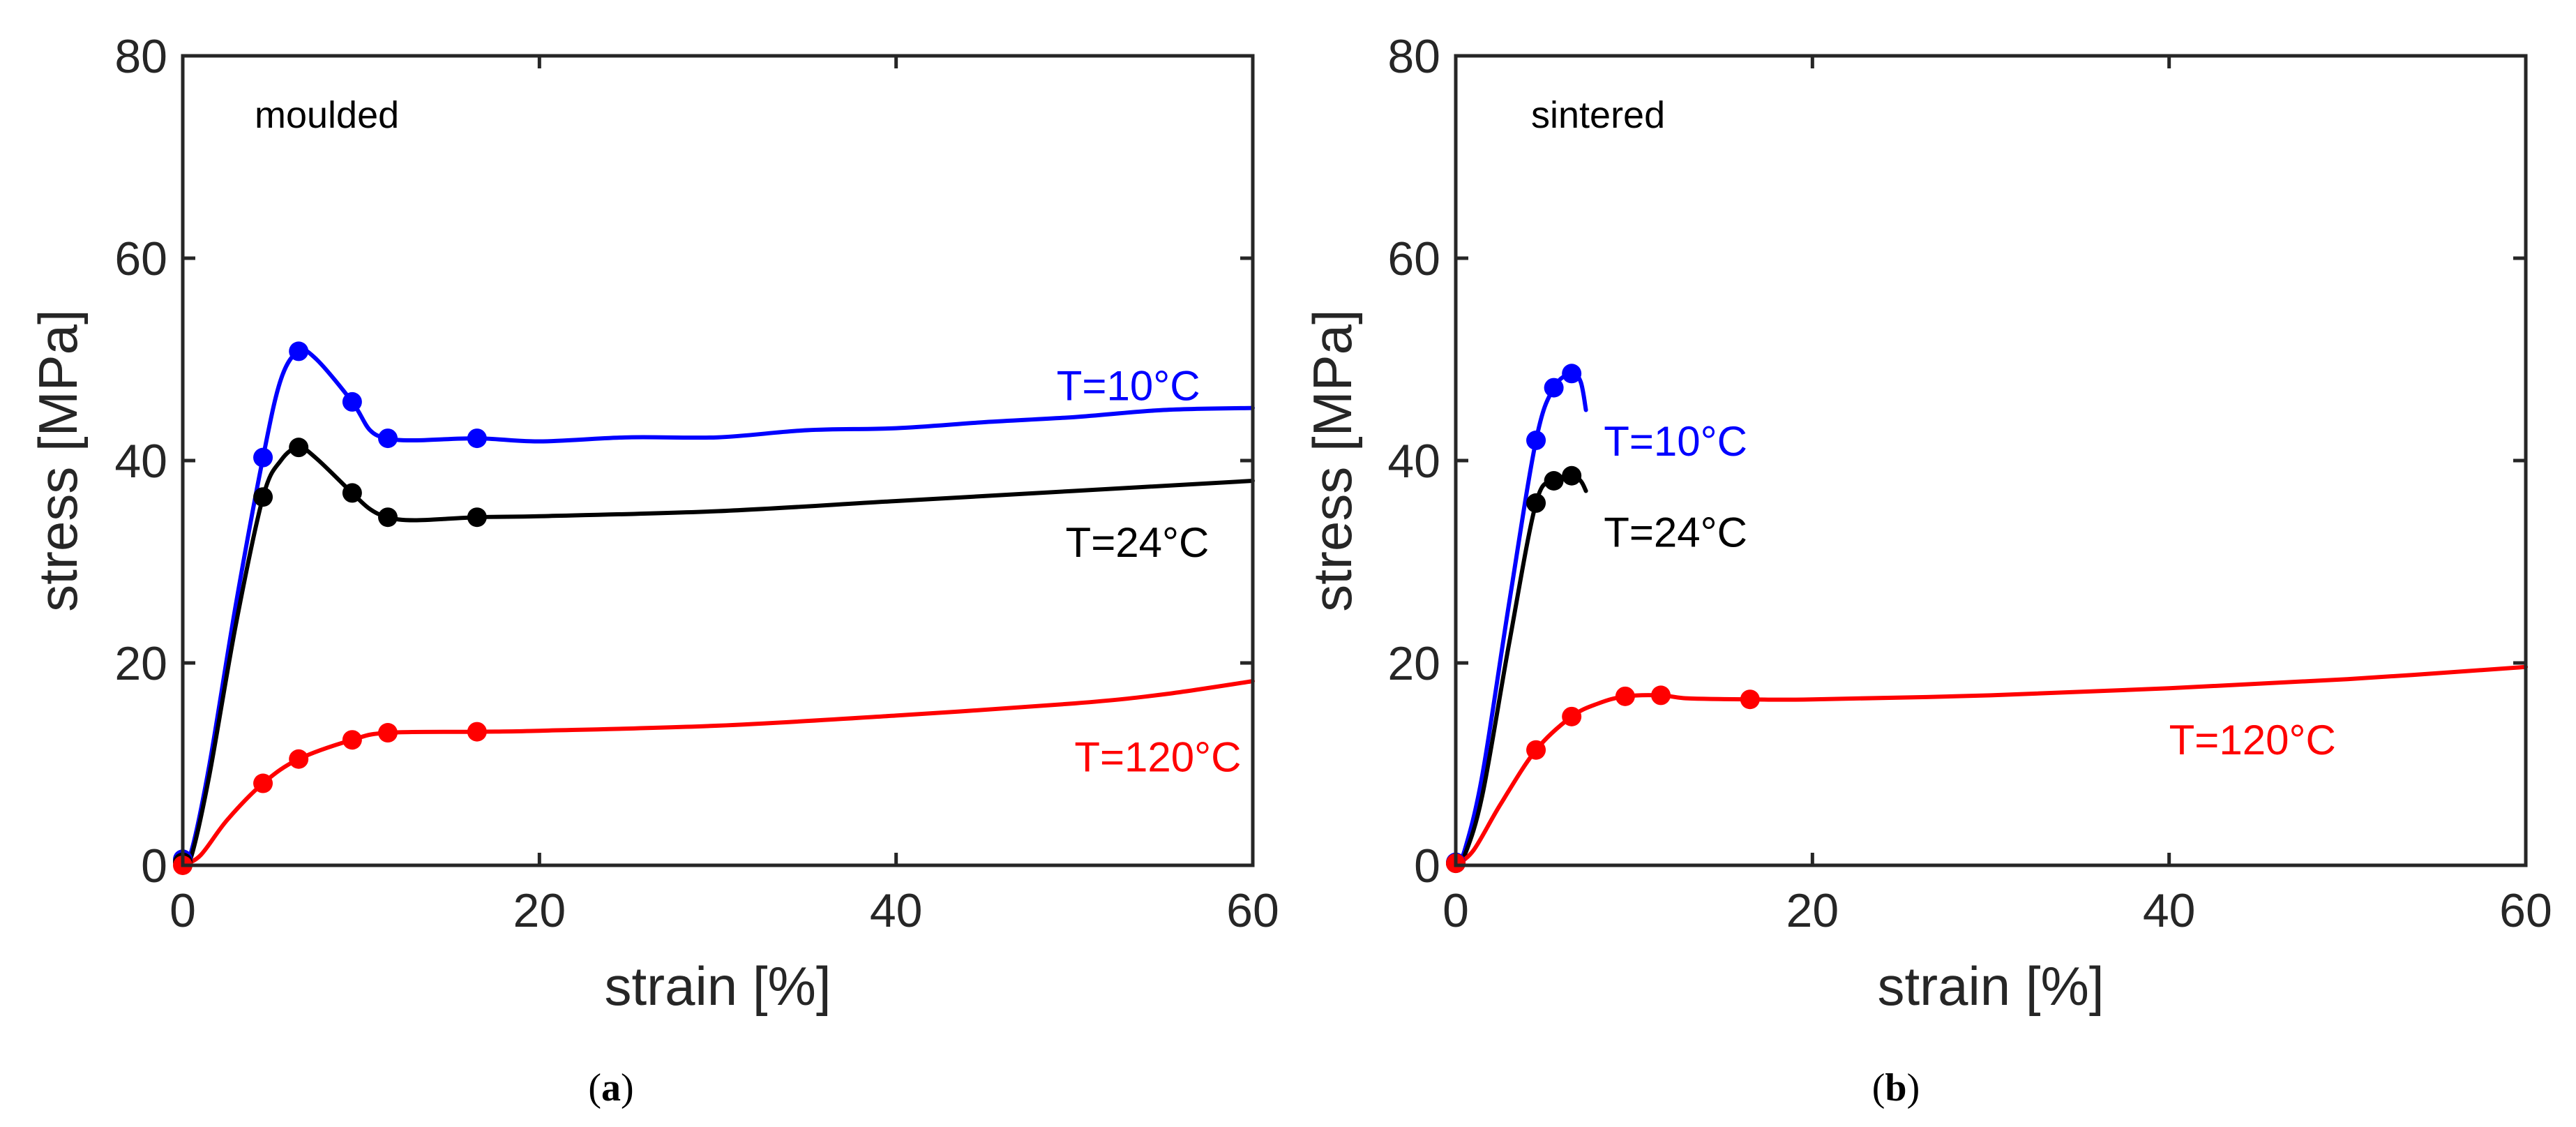 Image resolution: width=2576 pixels, height=1127 pixels. What do you see at coordinates (1990, 986) in the screenshot?
I see `panel-b-x-axis-label: strain [%]` at bounding box center [1990, 986].